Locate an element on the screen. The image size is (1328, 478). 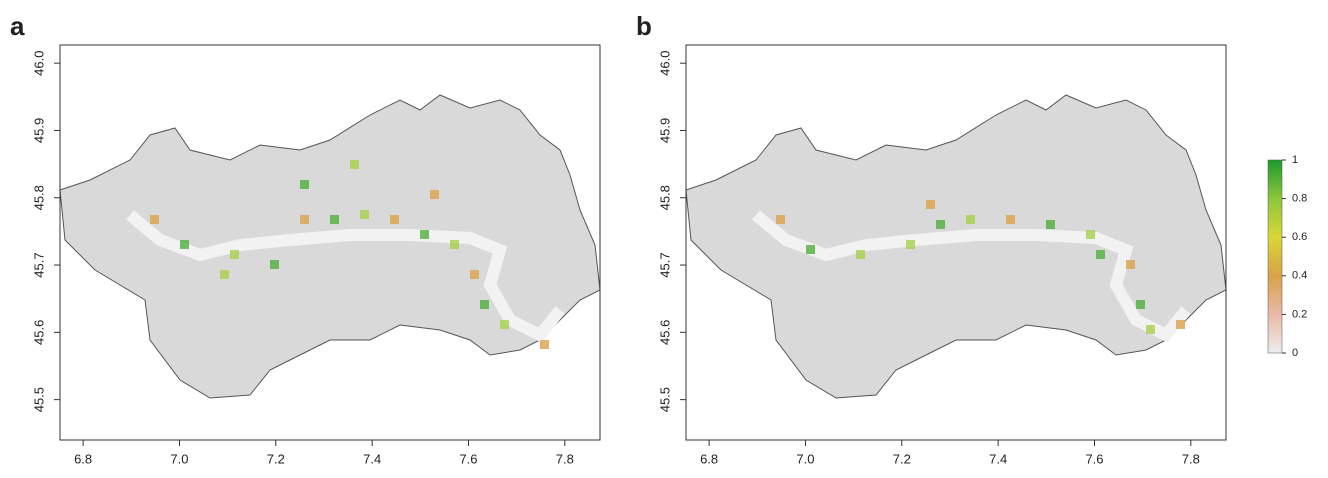
colorbar is located at coordinates (1275, 256).